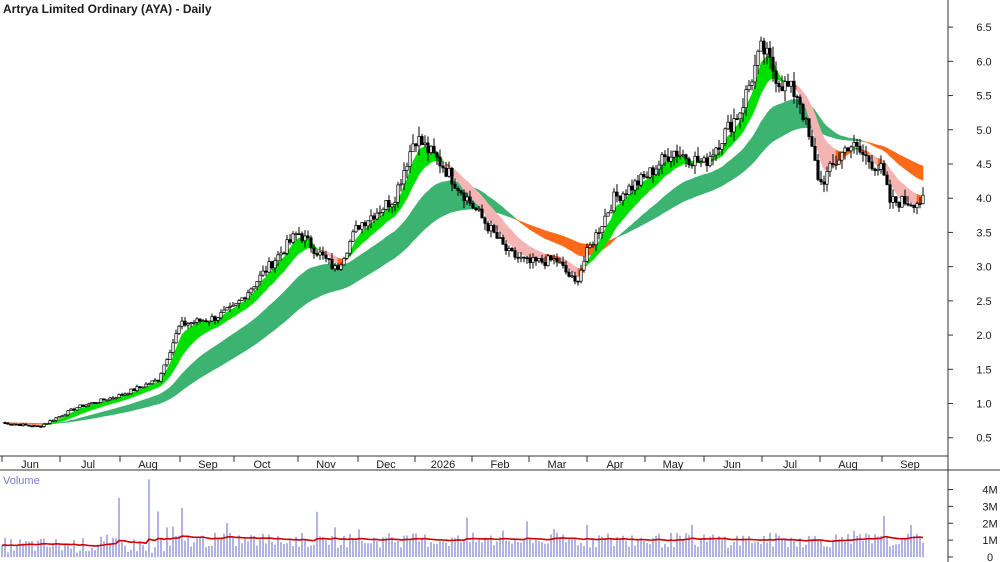  I want to click on volume-tick-label: 1M, so click(989, 541).